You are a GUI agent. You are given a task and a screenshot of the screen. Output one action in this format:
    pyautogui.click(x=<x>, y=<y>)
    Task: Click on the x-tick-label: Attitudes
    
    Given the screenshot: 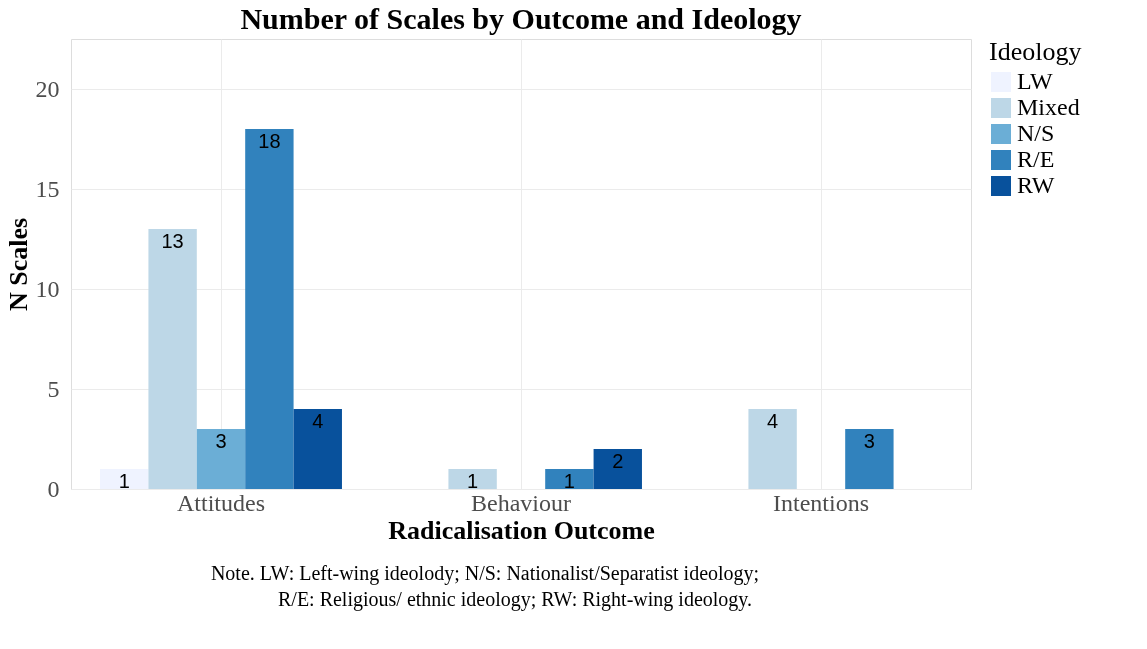 What is the action you would take?
    pyautogui.click(x=221, y=502)
    